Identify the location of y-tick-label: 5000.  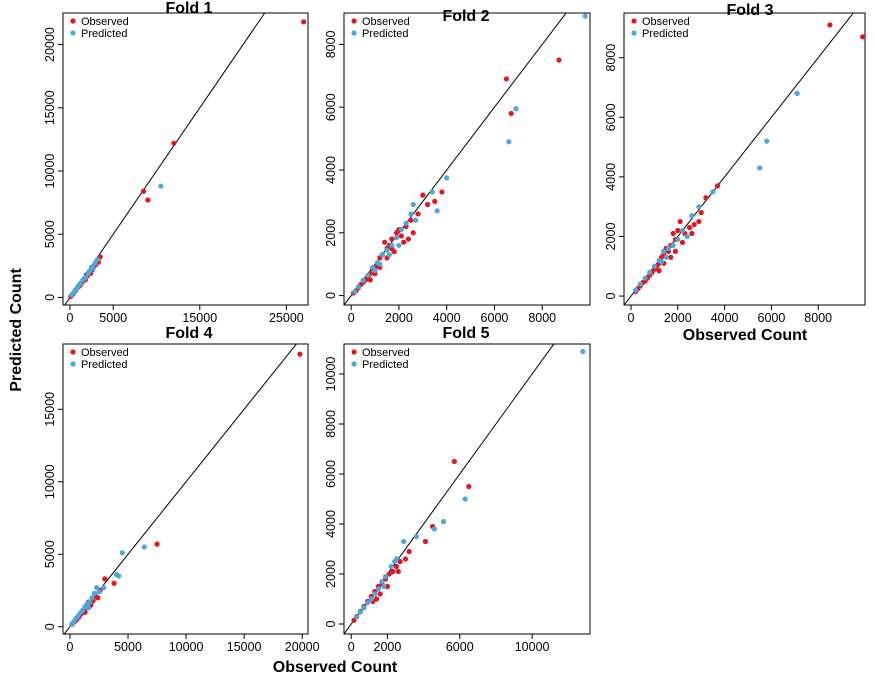
(50, 554).